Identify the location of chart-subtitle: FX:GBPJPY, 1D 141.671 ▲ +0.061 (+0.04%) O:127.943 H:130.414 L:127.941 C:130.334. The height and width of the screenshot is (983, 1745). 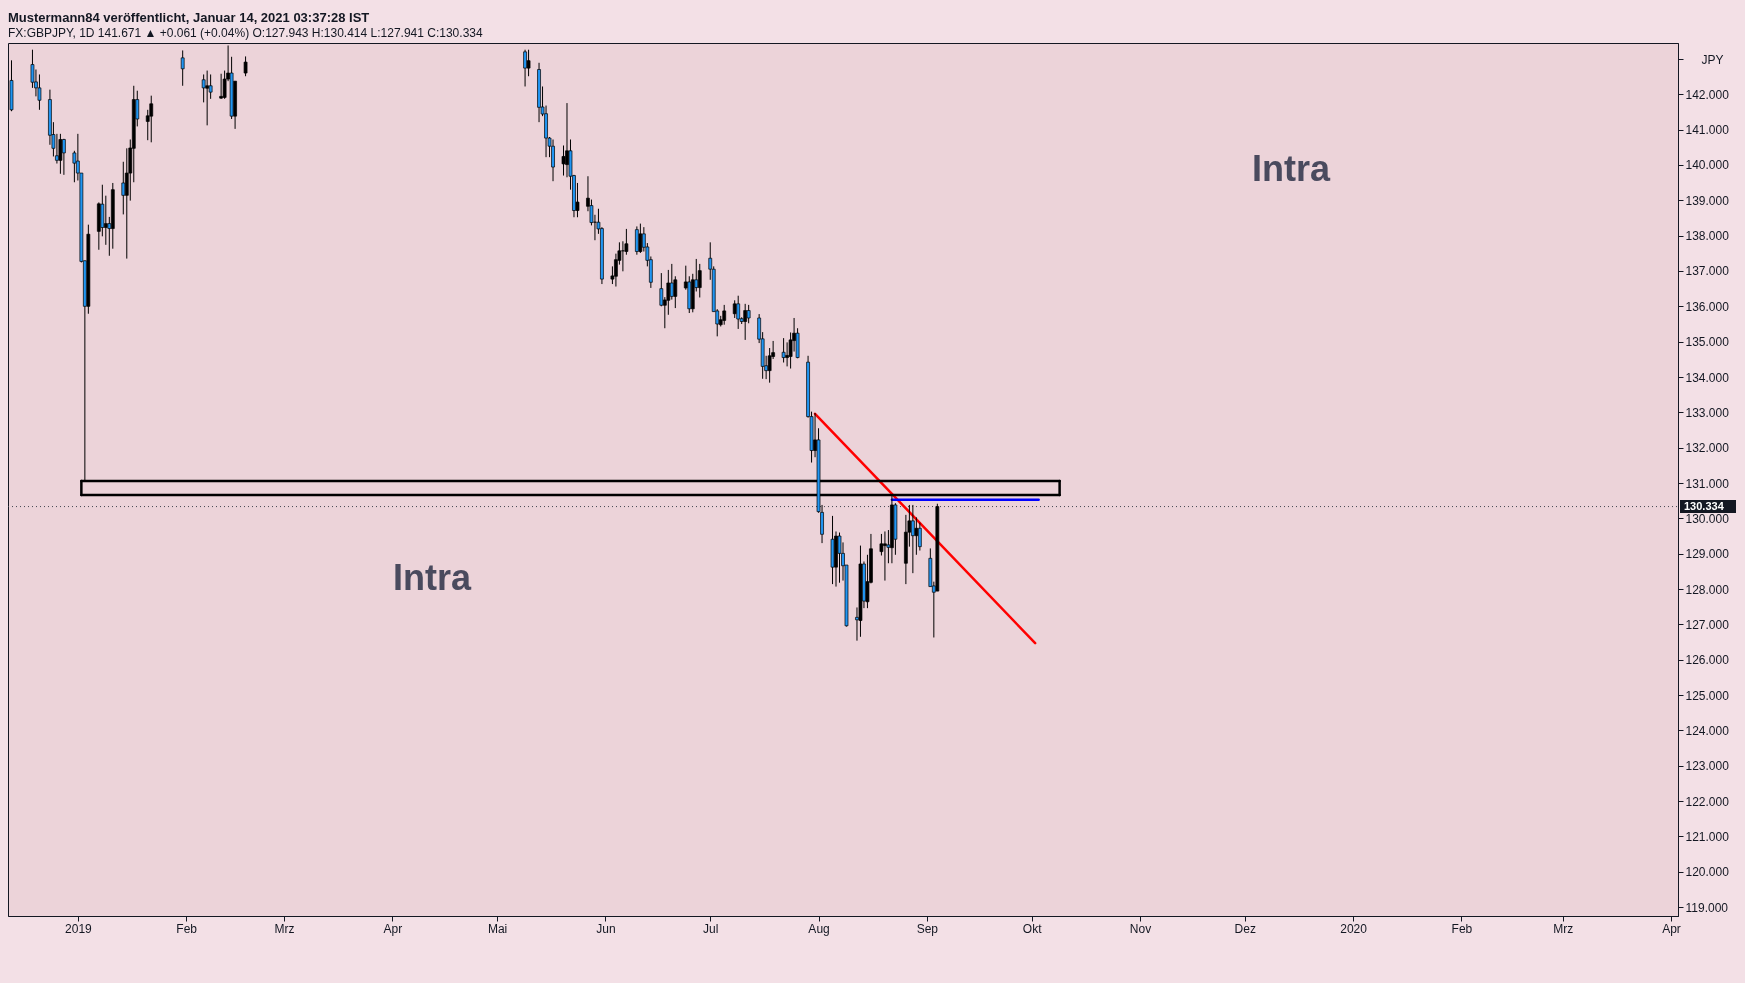
(245, 33).